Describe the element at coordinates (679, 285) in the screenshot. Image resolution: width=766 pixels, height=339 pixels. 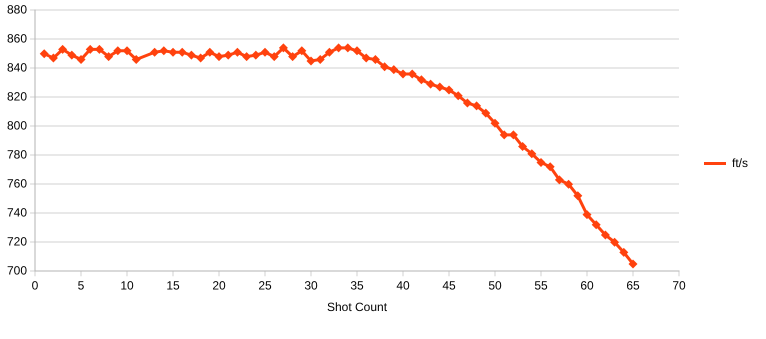
I see `x-tick-label: 70` at that location.